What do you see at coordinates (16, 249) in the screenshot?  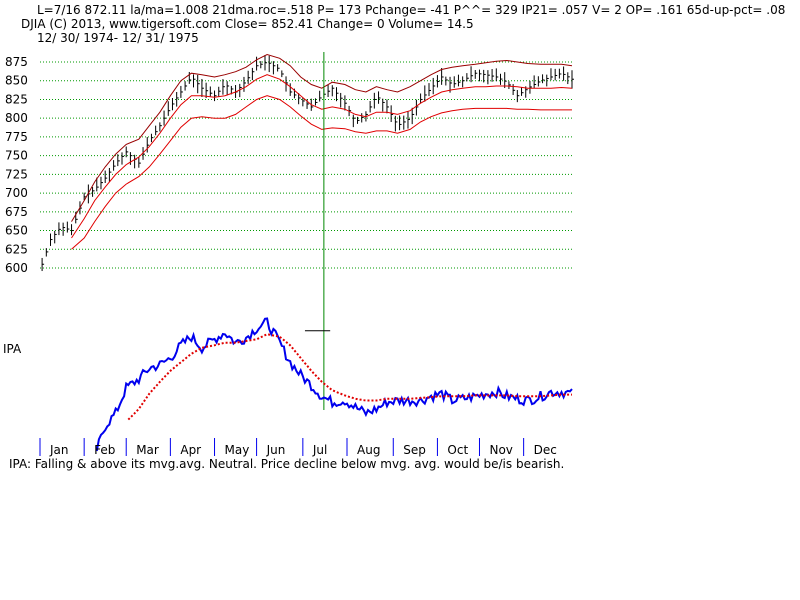 I see `y-tick-label: 625` at bounding box center [16, 249].